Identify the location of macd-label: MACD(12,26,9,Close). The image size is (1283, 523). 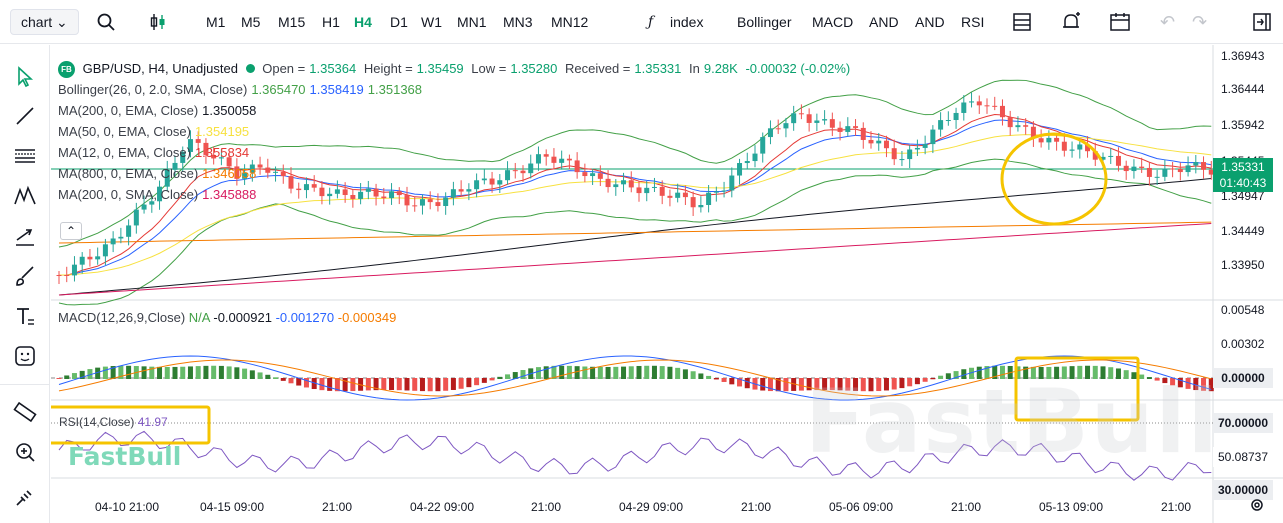
(122, 317).